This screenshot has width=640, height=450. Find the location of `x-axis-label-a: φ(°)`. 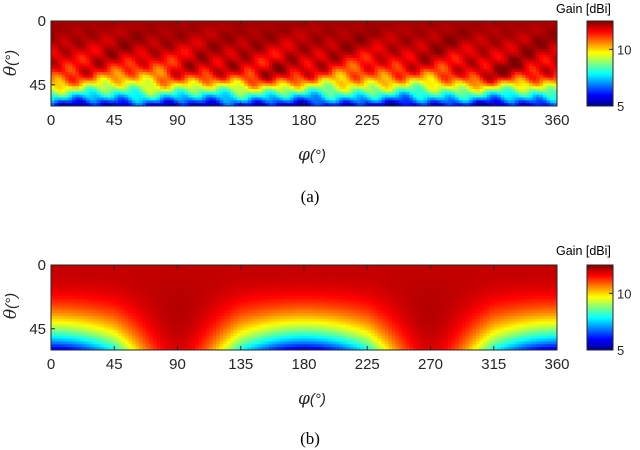

x-axis-label-a: φ(°) is located at coordinates (312, 155).